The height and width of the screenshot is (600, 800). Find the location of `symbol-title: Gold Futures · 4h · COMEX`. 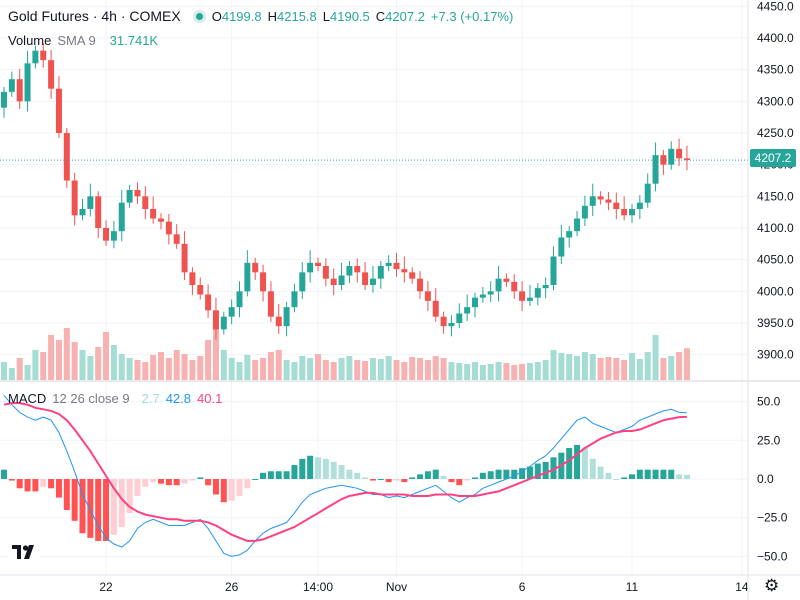

symbol-title: Gold Futures · 4h · COMEX is located at coordinates (94, 16).